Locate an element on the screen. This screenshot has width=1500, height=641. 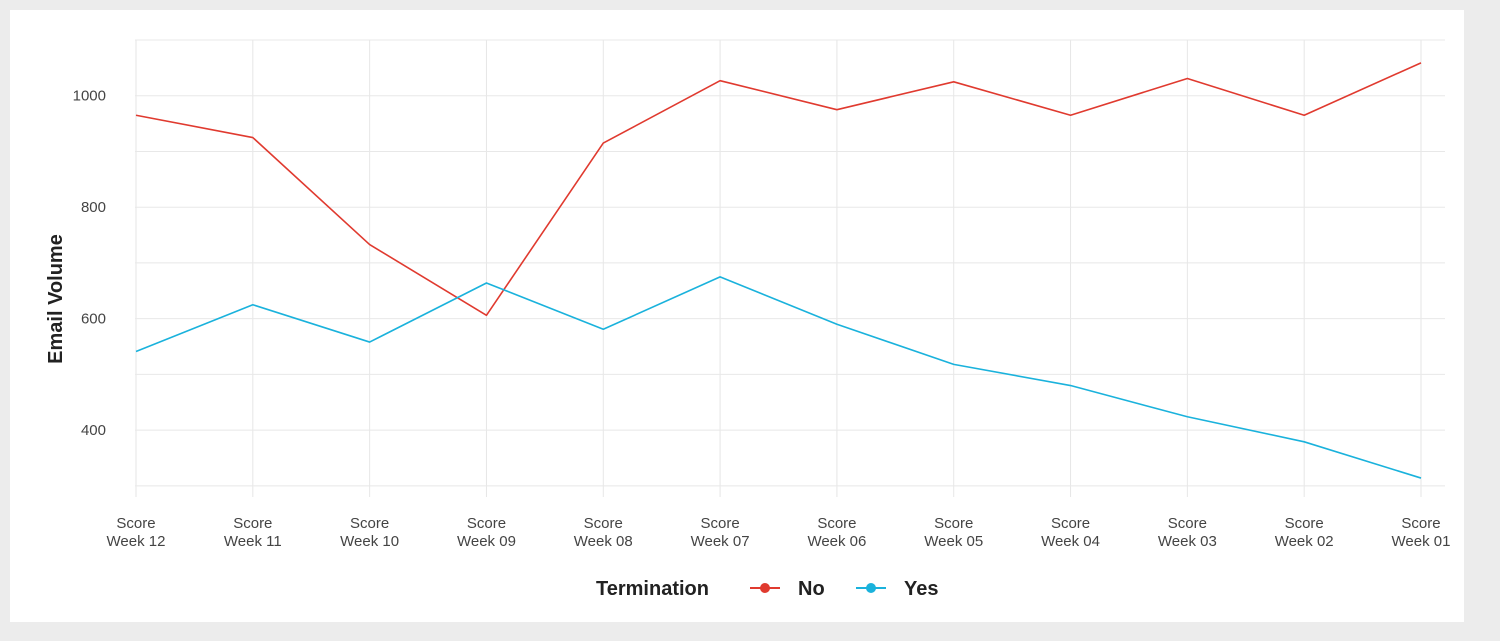
x-tick-label: Score Week 10 is located at coordinates (369, 532).